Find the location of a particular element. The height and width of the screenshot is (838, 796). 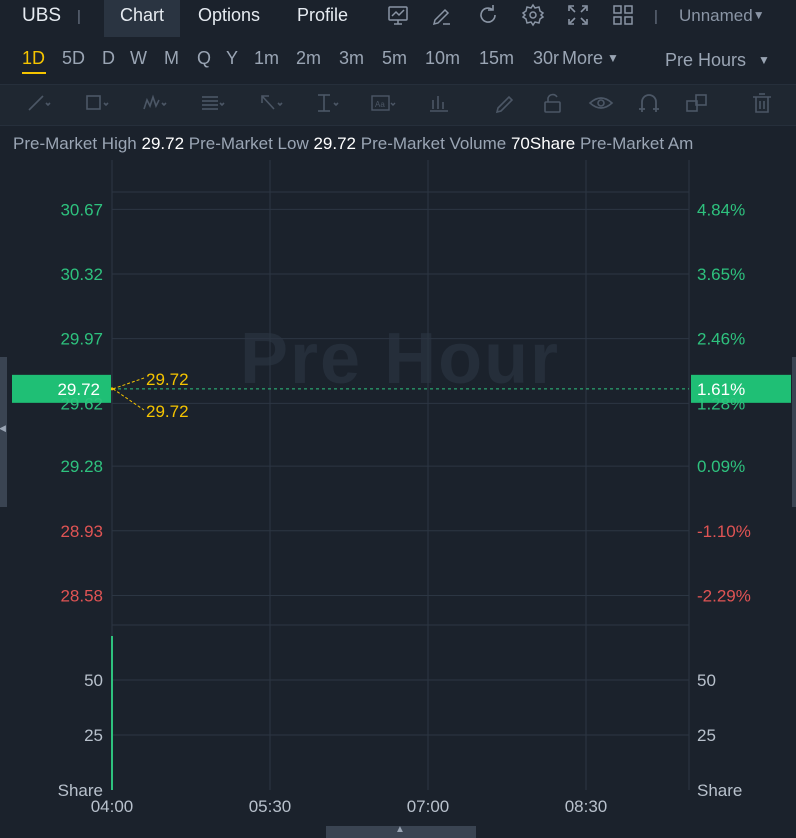

change-tick-label: 0.09% is located at coordinates (721, 466).